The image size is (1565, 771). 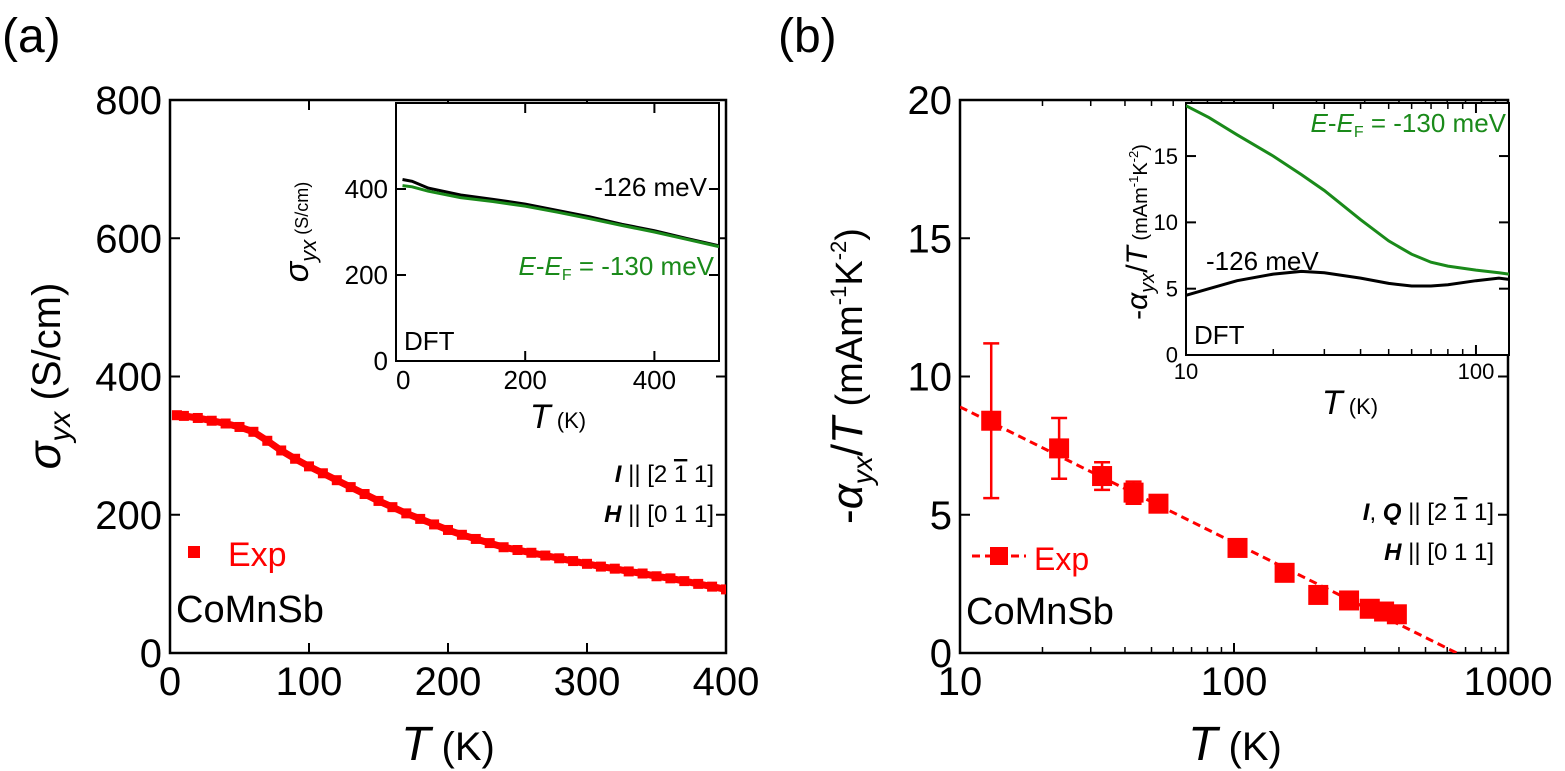 What do you see at coordinates (650, 187) in the screenshot?
I see `panel-a-inset-label-black: -126 meV` at bounding box center [650, 187].